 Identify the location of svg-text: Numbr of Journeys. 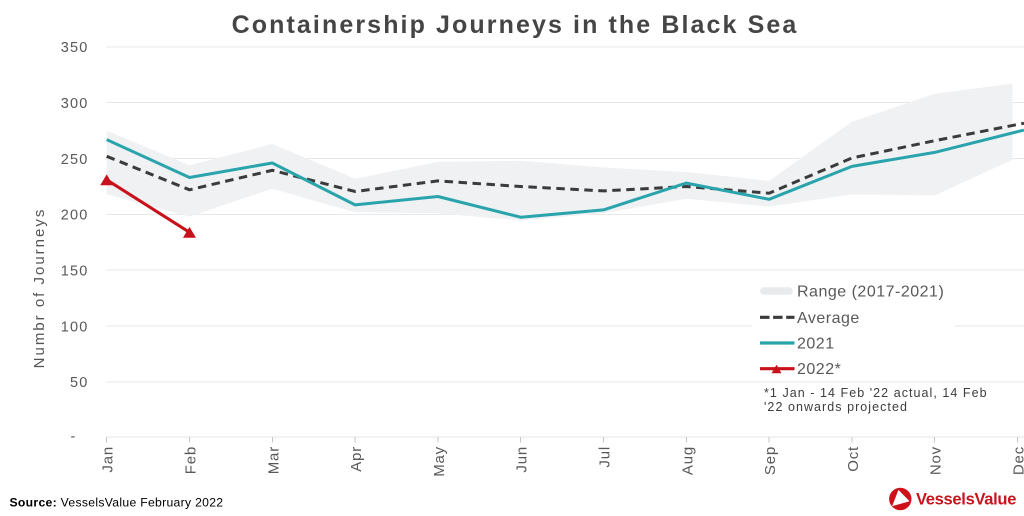
(39, 288).